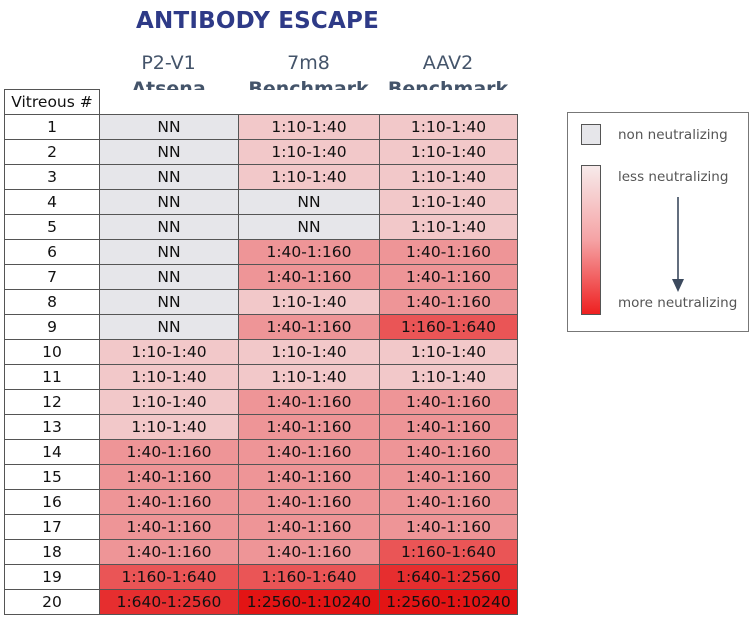 Image resolution: width=755 pixels, height=624 pixels. Describe the element at coordinates (52, 527) in the screenshot. I see `vitreous-id-cell: 17` at that location.